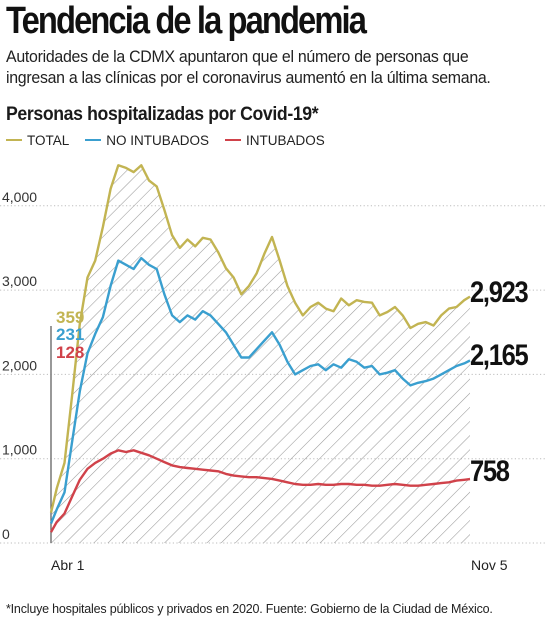  I want to click on legend: TOTAL NO INTUBADOS INTUBADOS, so click(173, 140).